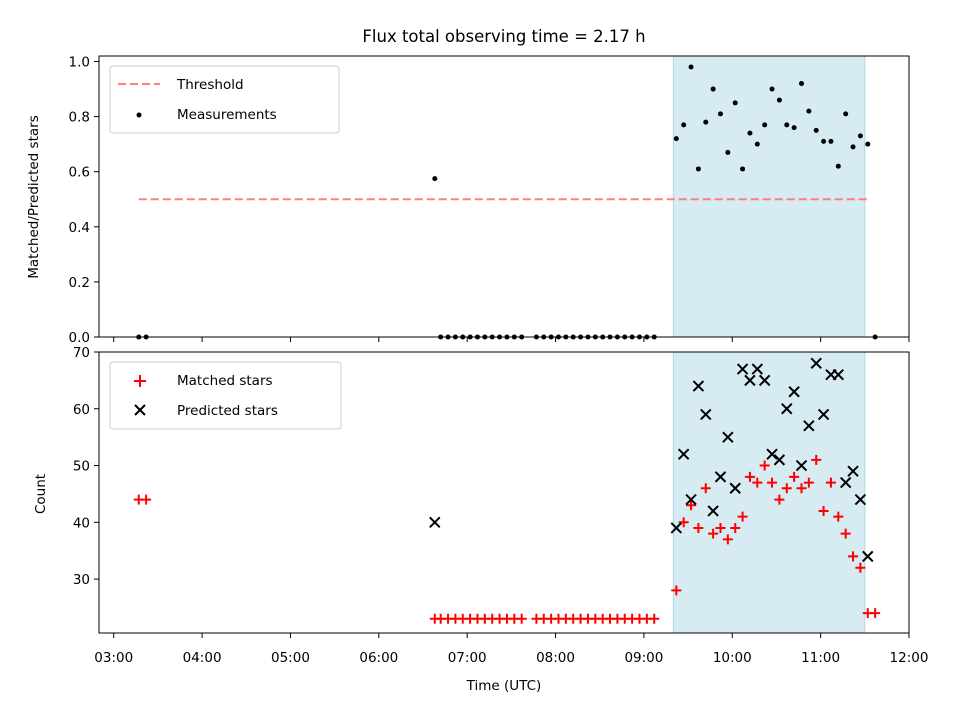  I want to click on x-tick-label: 03:00, so click(113, 658).